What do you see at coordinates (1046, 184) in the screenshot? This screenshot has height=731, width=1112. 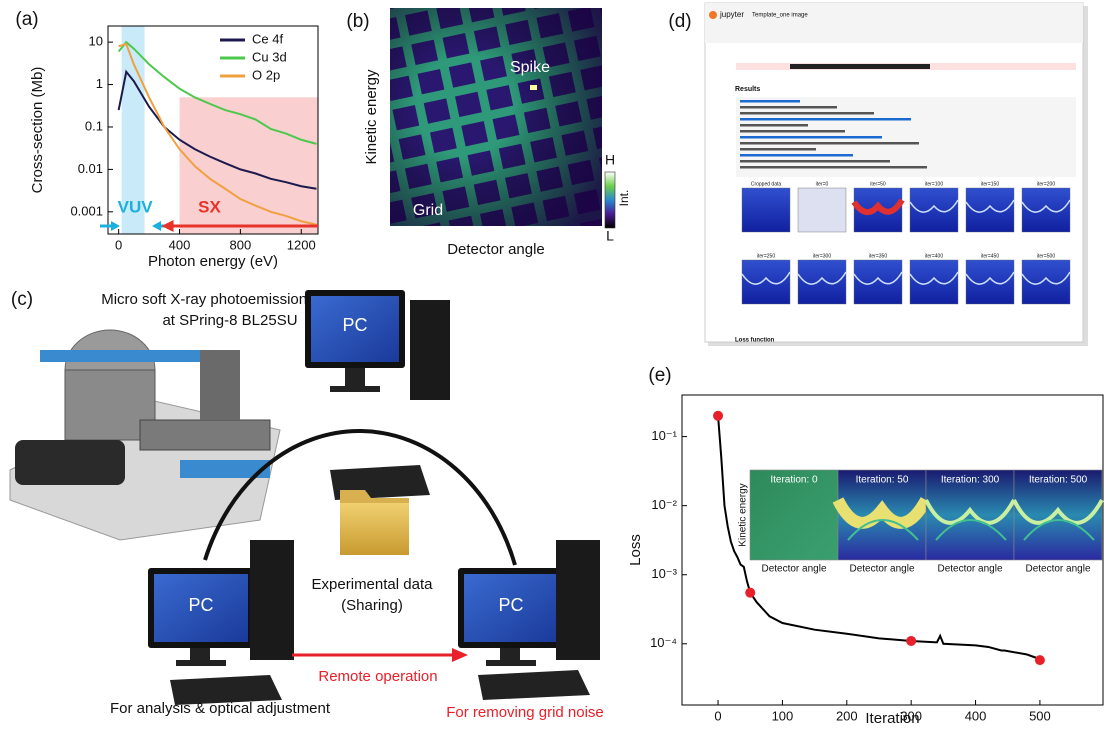 I see `tile-title: iter=200` at bounding box center [1046, 184].